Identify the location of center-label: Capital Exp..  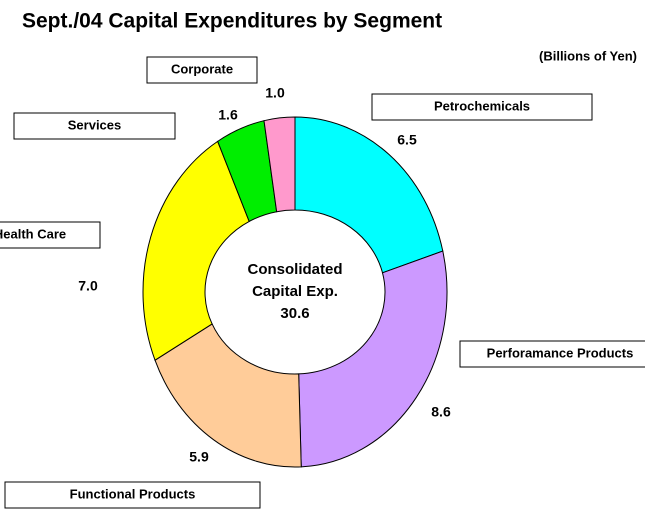
(295, 291).